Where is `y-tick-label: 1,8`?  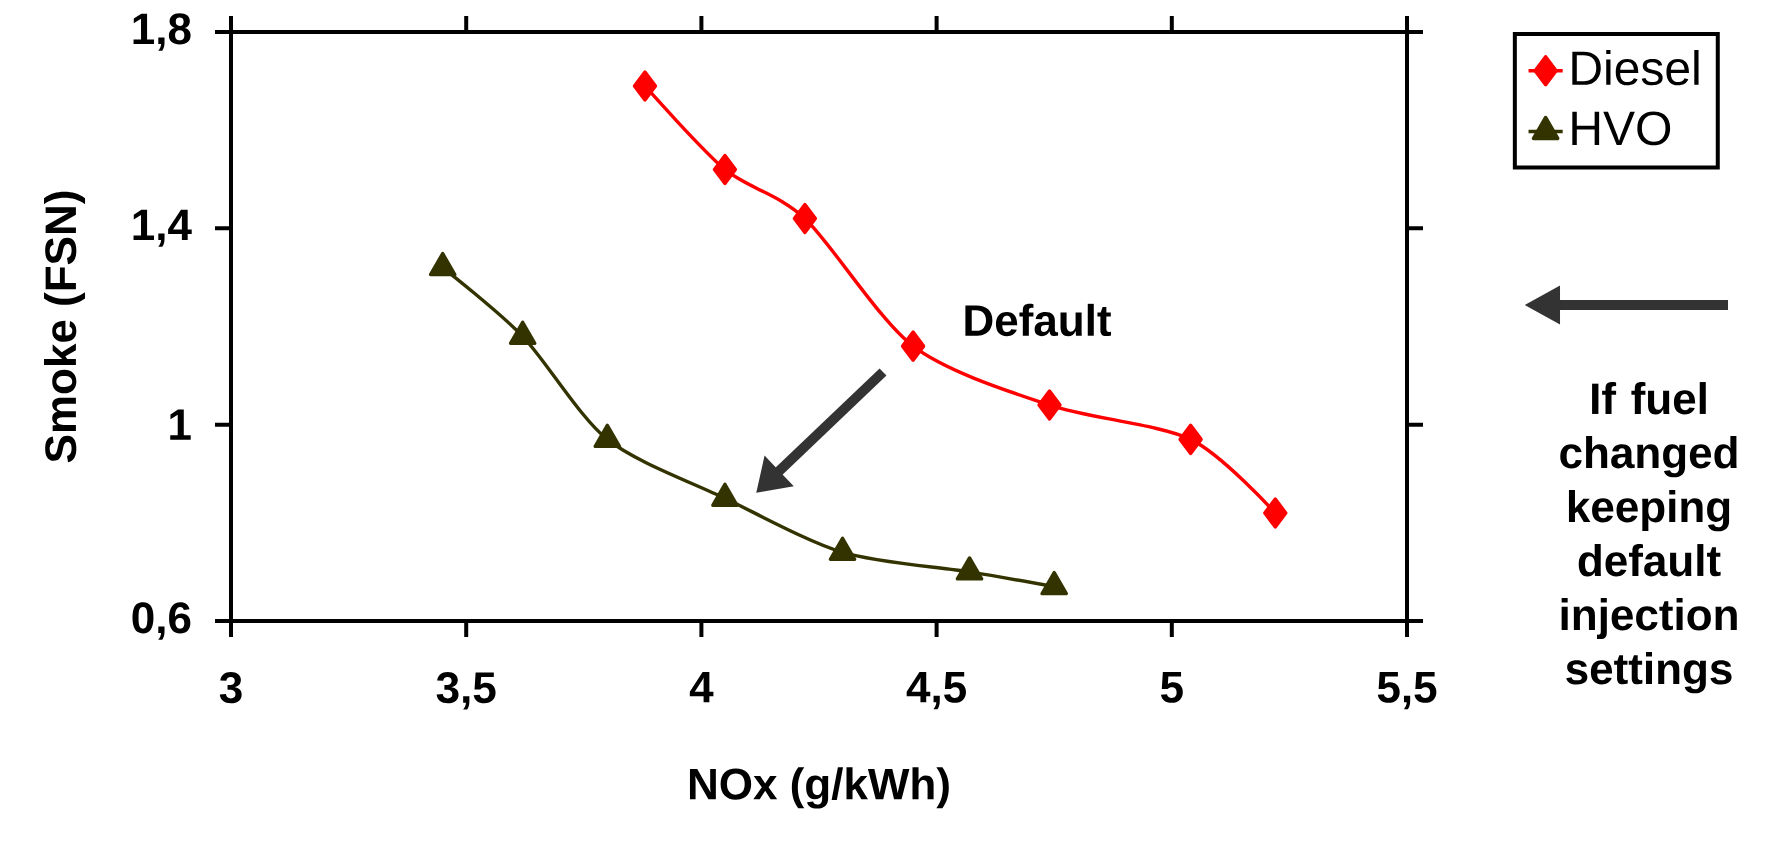
y-tick-label: 1,8 is located at coordinates (162, 32).